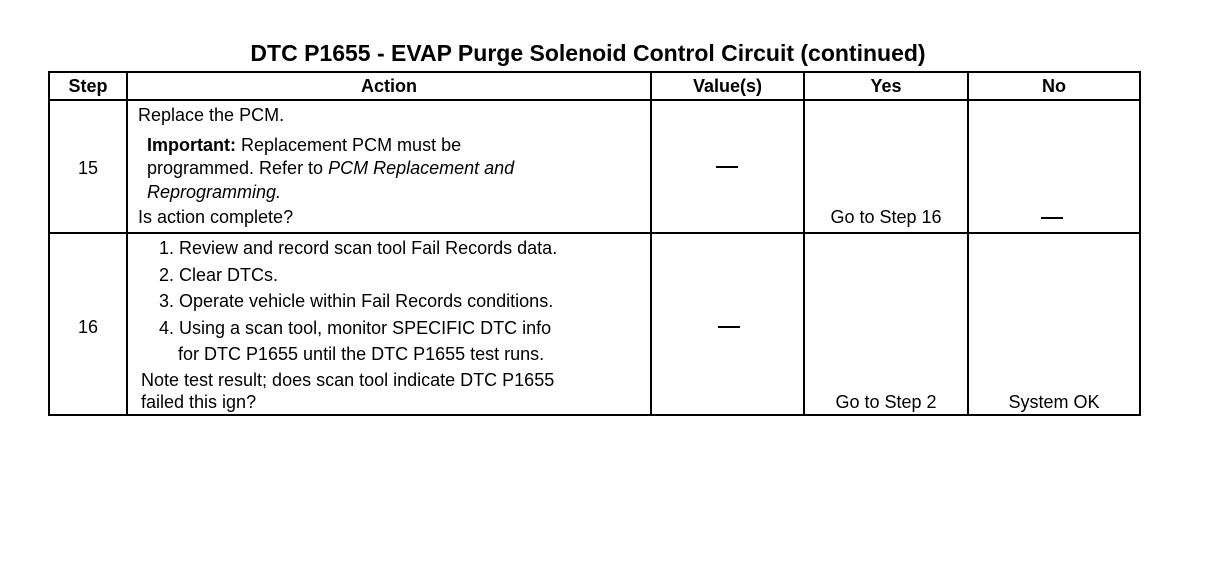  What do you see at coordinates (199, 402) in the screenshot?
I see `action-question: failed this ign?` at bounding box center [199, 402].